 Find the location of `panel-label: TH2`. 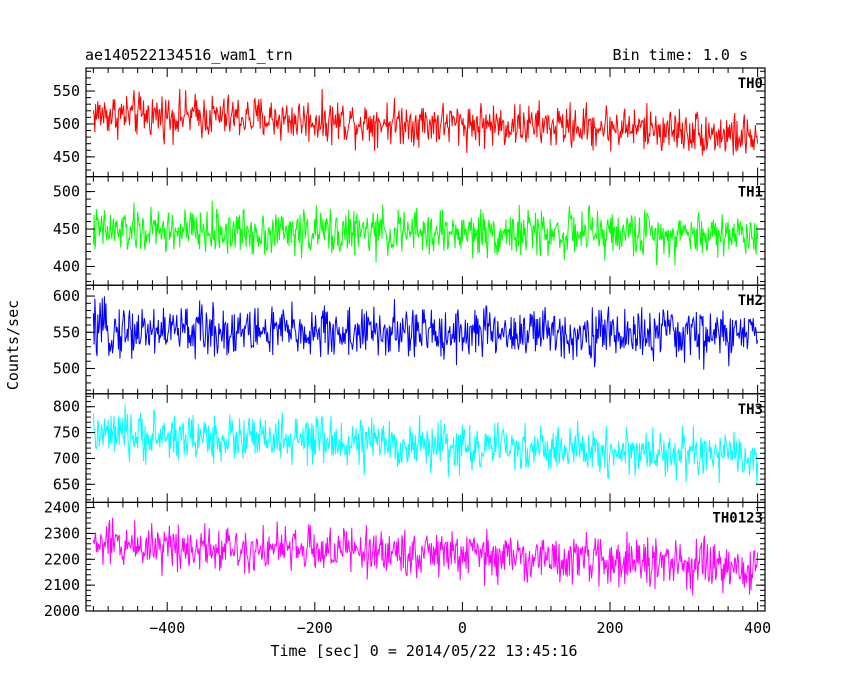

panel-label: TH2 is located at coordinates (750, 301).